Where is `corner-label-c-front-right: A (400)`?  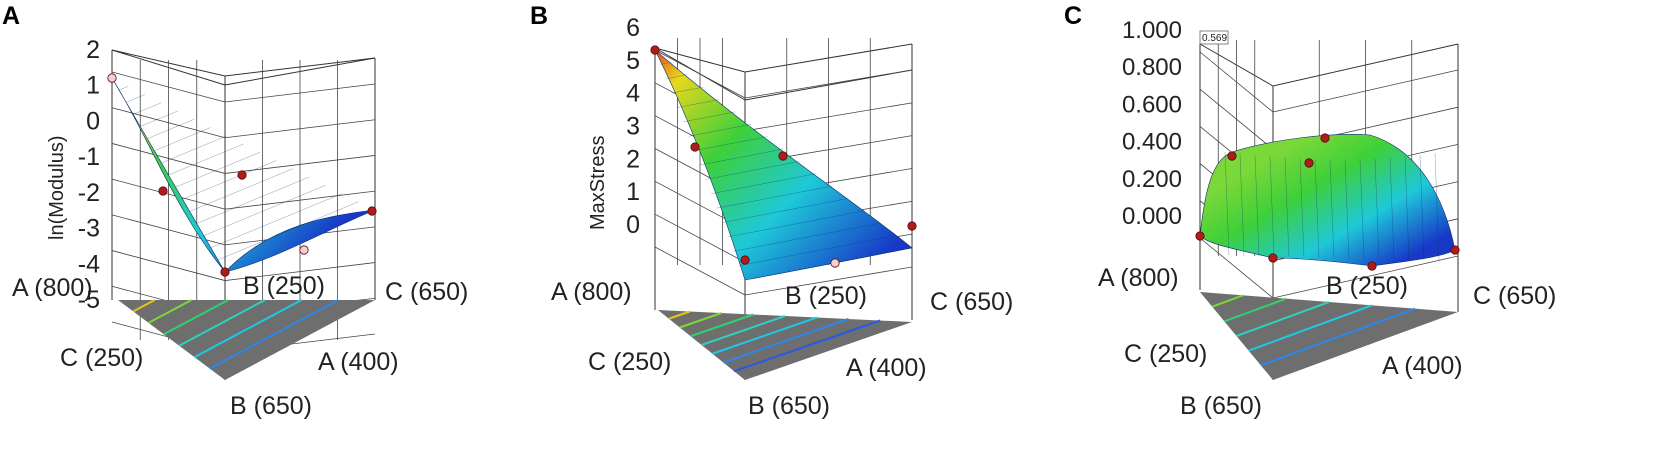
corner-label-c-front-right: A (400) is located at coordinates (1422, 366).